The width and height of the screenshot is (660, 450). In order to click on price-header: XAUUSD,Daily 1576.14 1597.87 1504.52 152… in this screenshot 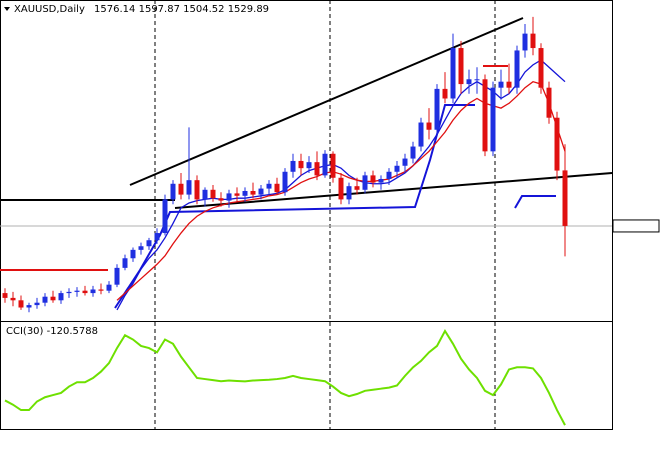, I will do `click(141, 9)`.